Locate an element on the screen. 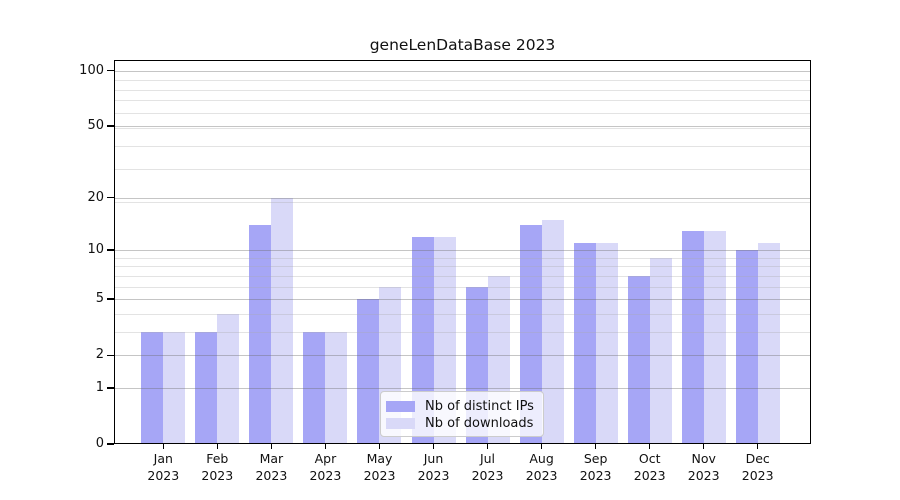 Image resolution: width=900 pixels, height=500 pixels. x-tick-label-dec: Dec 2023 is located at coordinates (757, 467).